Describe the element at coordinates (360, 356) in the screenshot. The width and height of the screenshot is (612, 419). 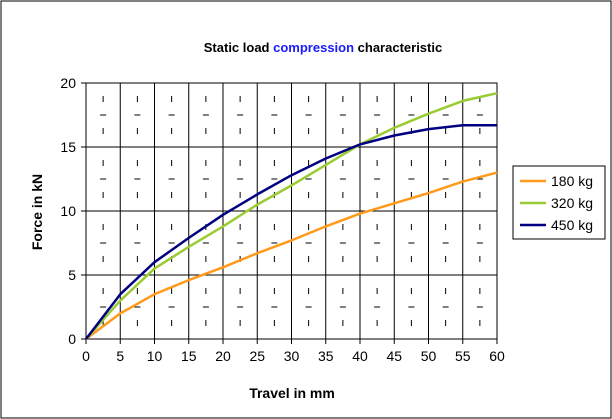
I see `x-tick-label: 40` at that location.